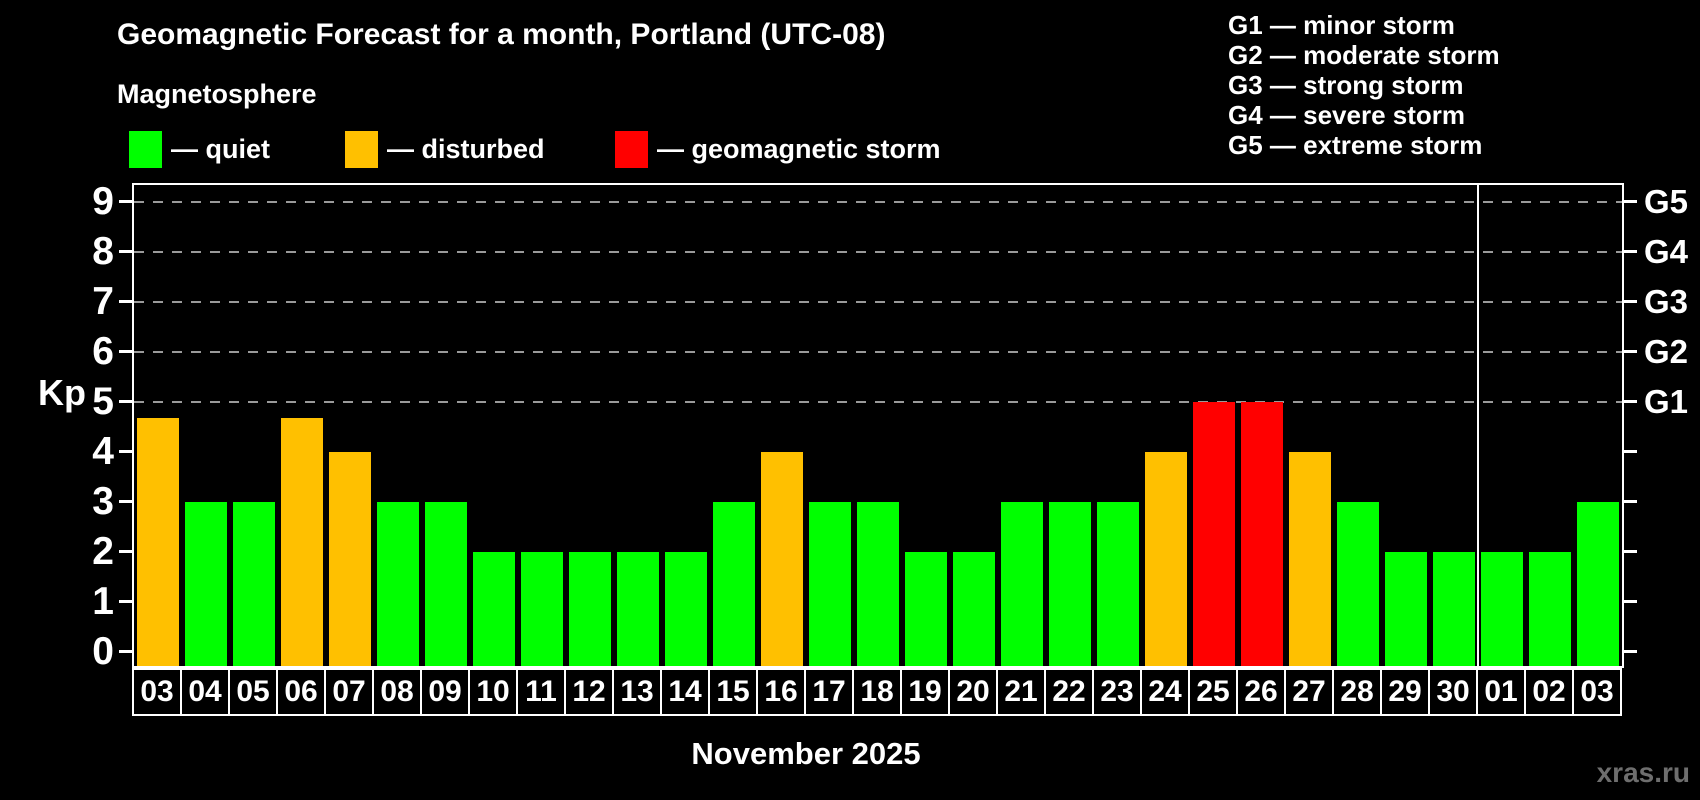 This screenshot has height=800, width=1700. Describe the element at coordinates (1341, 25) in the screenshot. I see `g-legend-g1: G1 — minor storm` at that location.